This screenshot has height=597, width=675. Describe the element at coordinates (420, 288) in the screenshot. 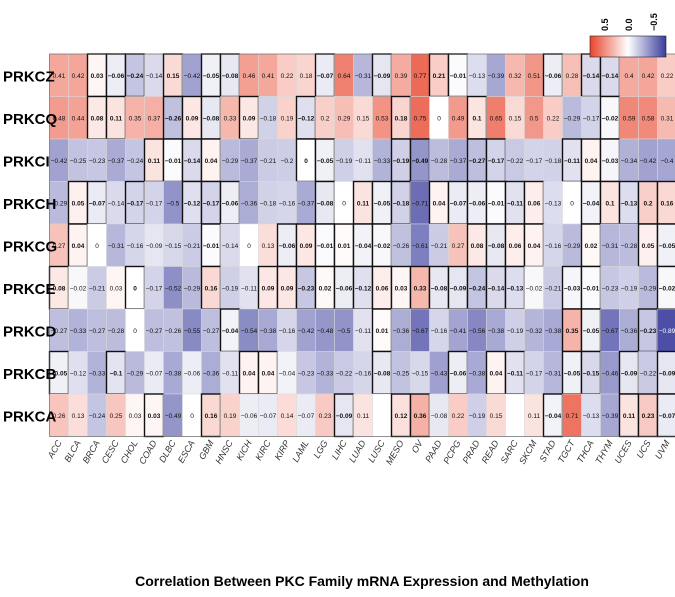

I see `cell-value-label: 0.33` at that location.